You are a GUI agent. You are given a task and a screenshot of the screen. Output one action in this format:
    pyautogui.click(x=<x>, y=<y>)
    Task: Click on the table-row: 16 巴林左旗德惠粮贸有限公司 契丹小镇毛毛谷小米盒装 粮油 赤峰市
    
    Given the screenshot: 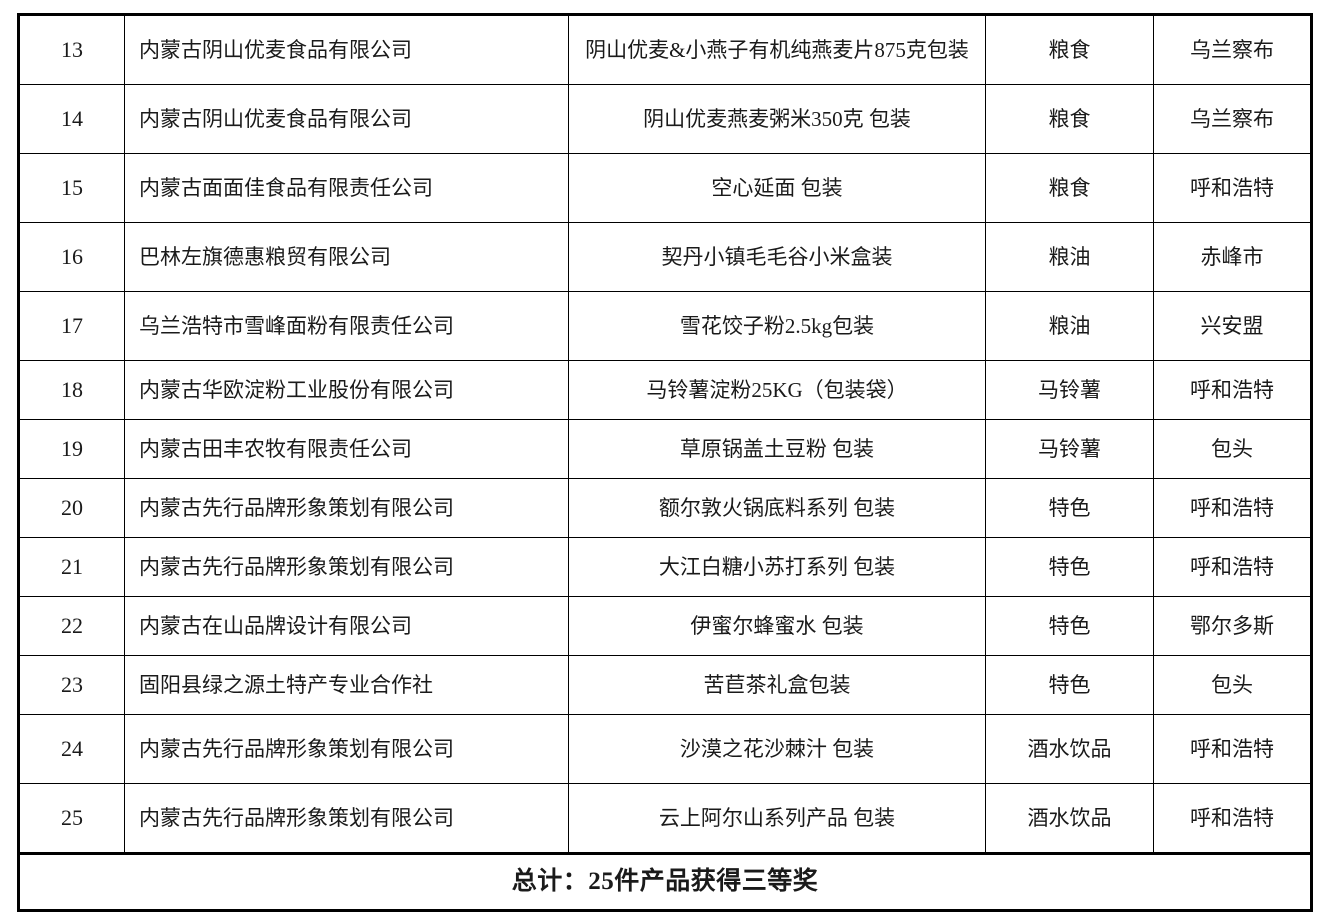 What is the action you would take?
    pyautogui.click(x=665, y=257)
    